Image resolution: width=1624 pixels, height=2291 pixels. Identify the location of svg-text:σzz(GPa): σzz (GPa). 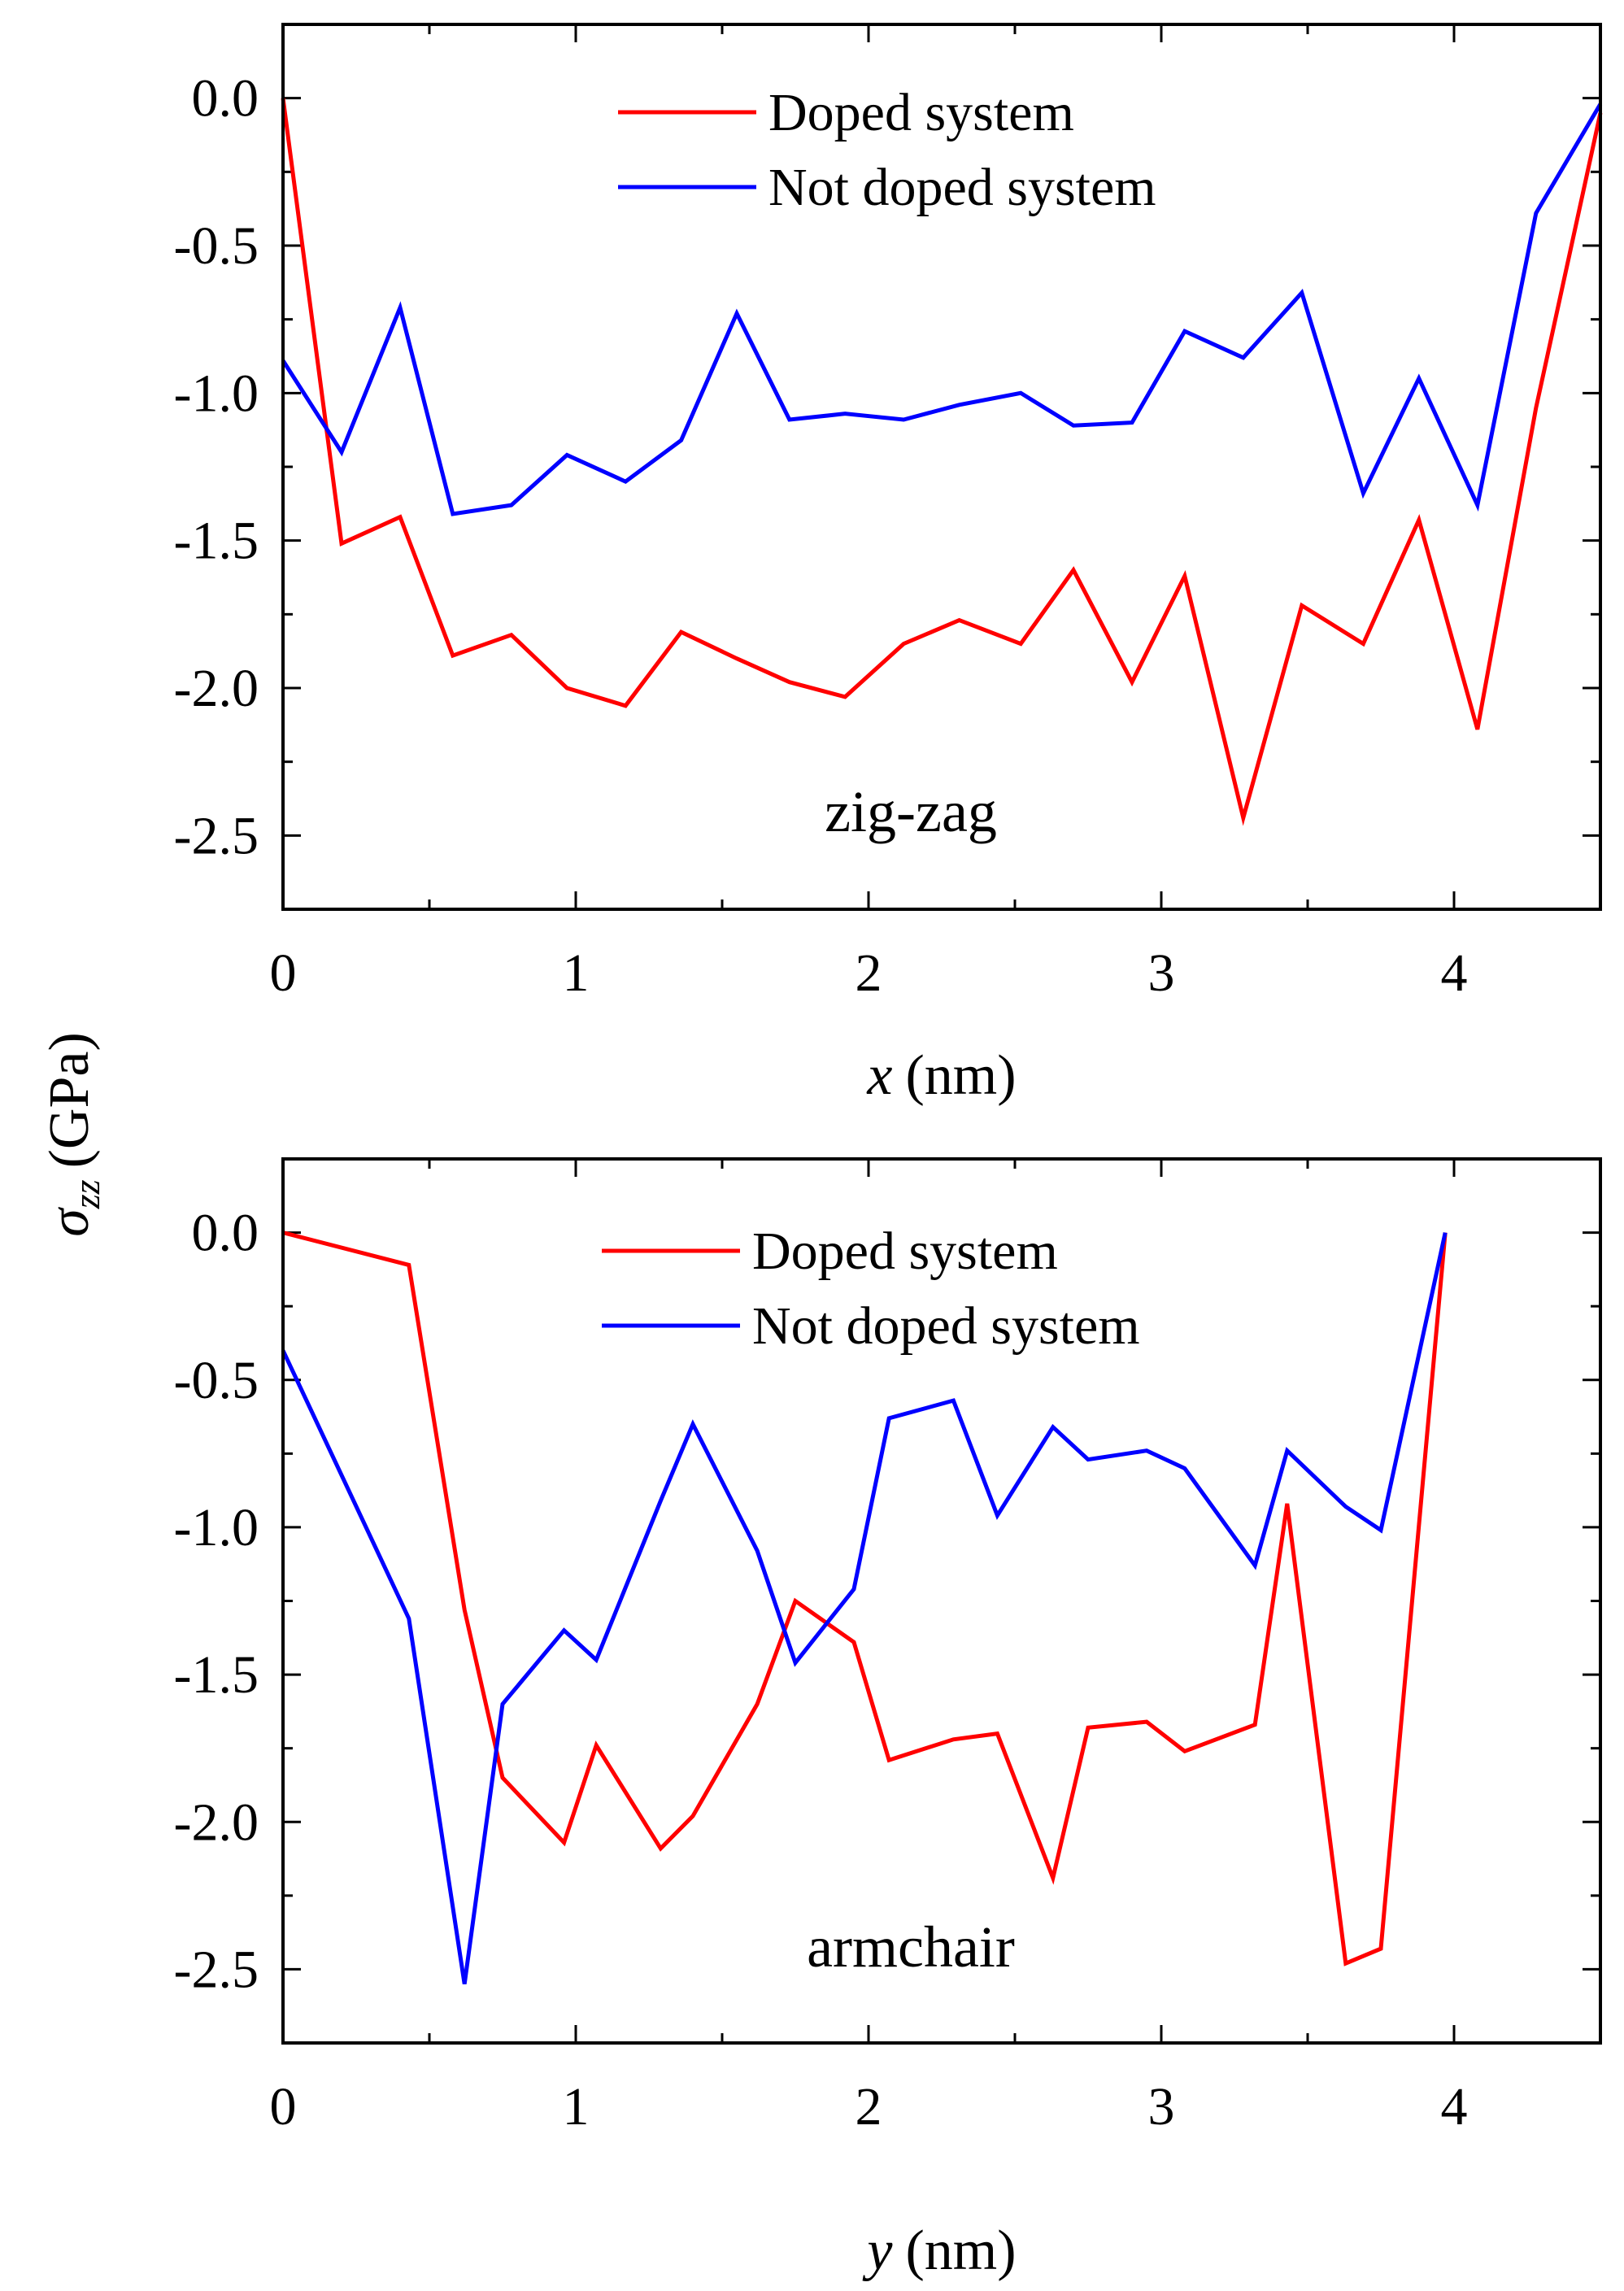
(72, 1134).